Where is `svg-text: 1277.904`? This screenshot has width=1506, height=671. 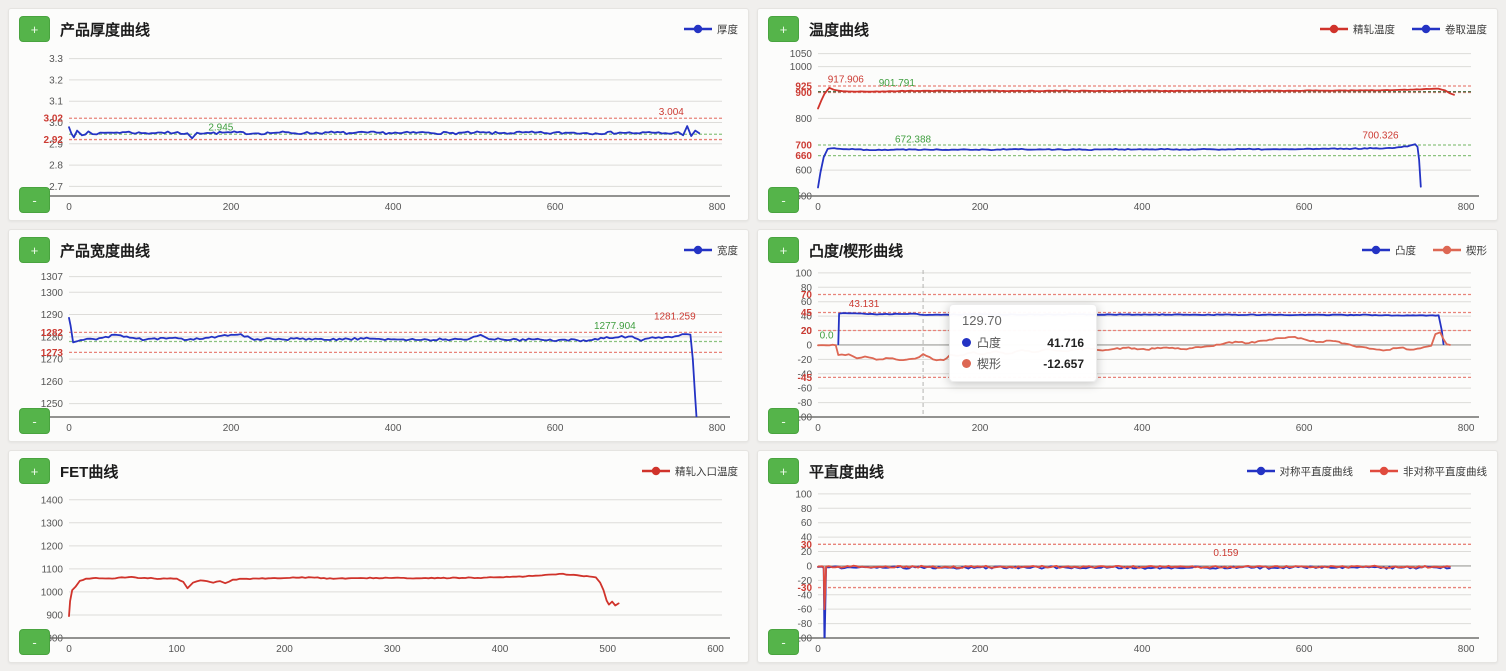 svg-text: 1277.904 is located at coordinates (615, 326).